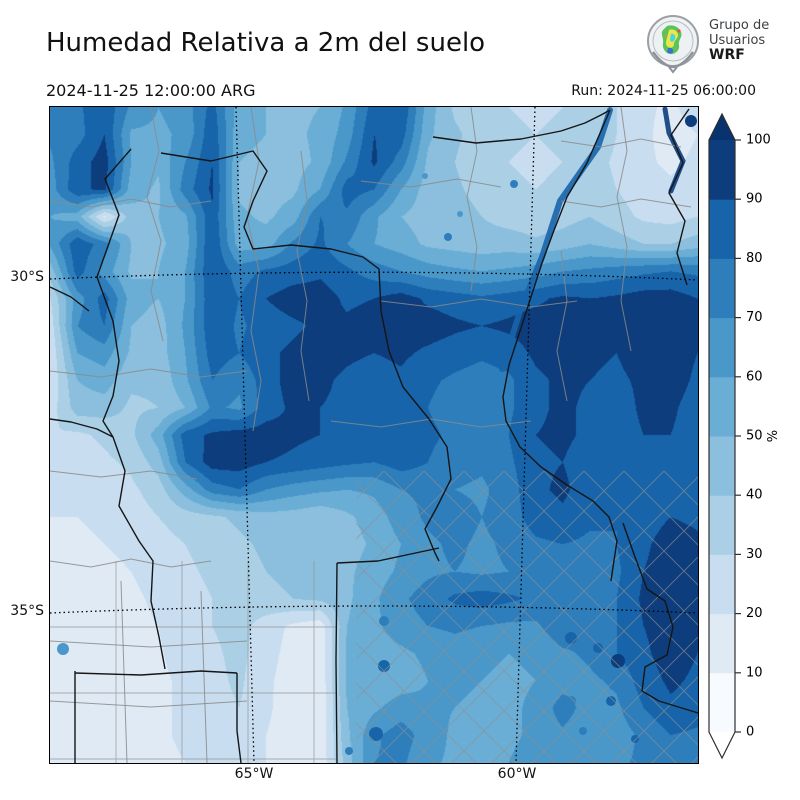  I want to click on colorbar-tick-label: 20, so click(754, 613).